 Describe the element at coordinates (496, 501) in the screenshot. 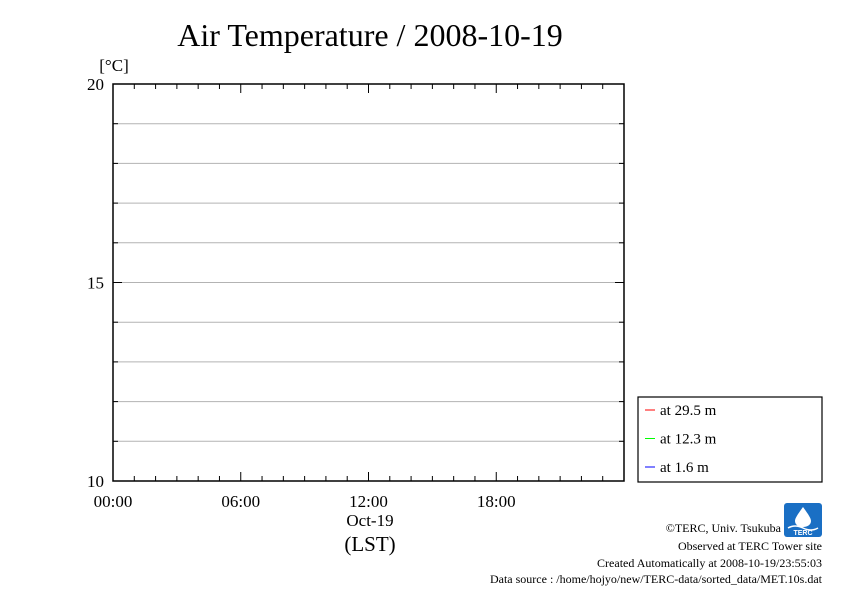

I see `x-tick-label: 18:00` at that location.